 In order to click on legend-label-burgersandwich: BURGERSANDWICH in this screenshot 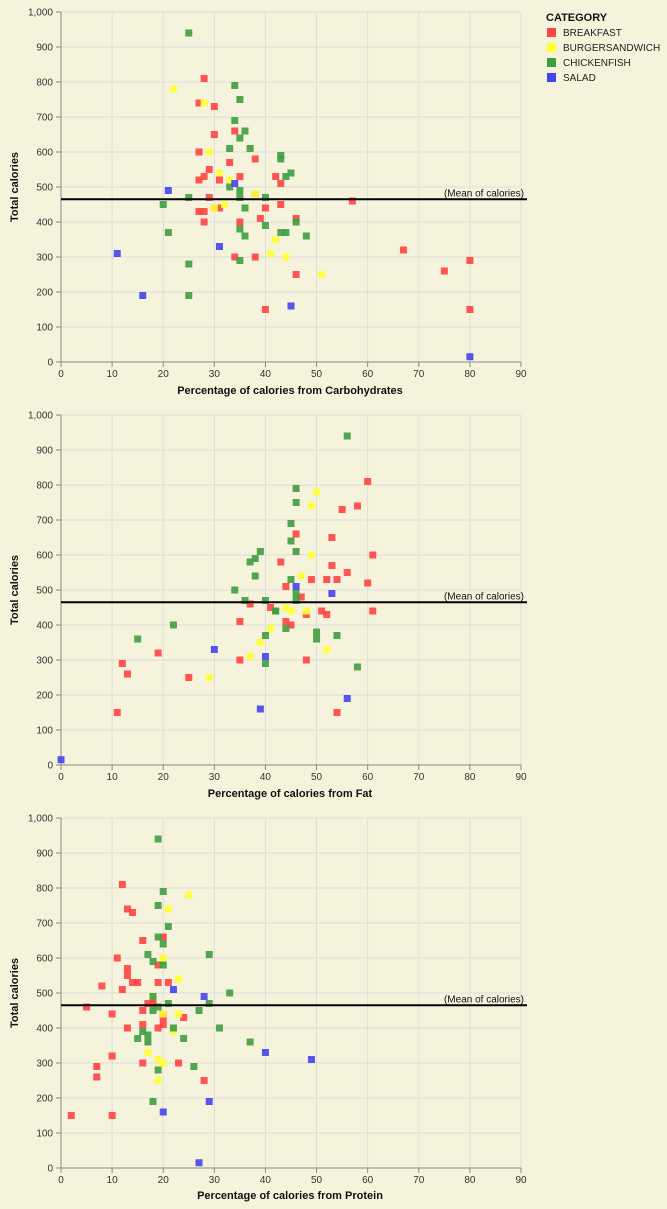, I will do `click(611, 48)`.